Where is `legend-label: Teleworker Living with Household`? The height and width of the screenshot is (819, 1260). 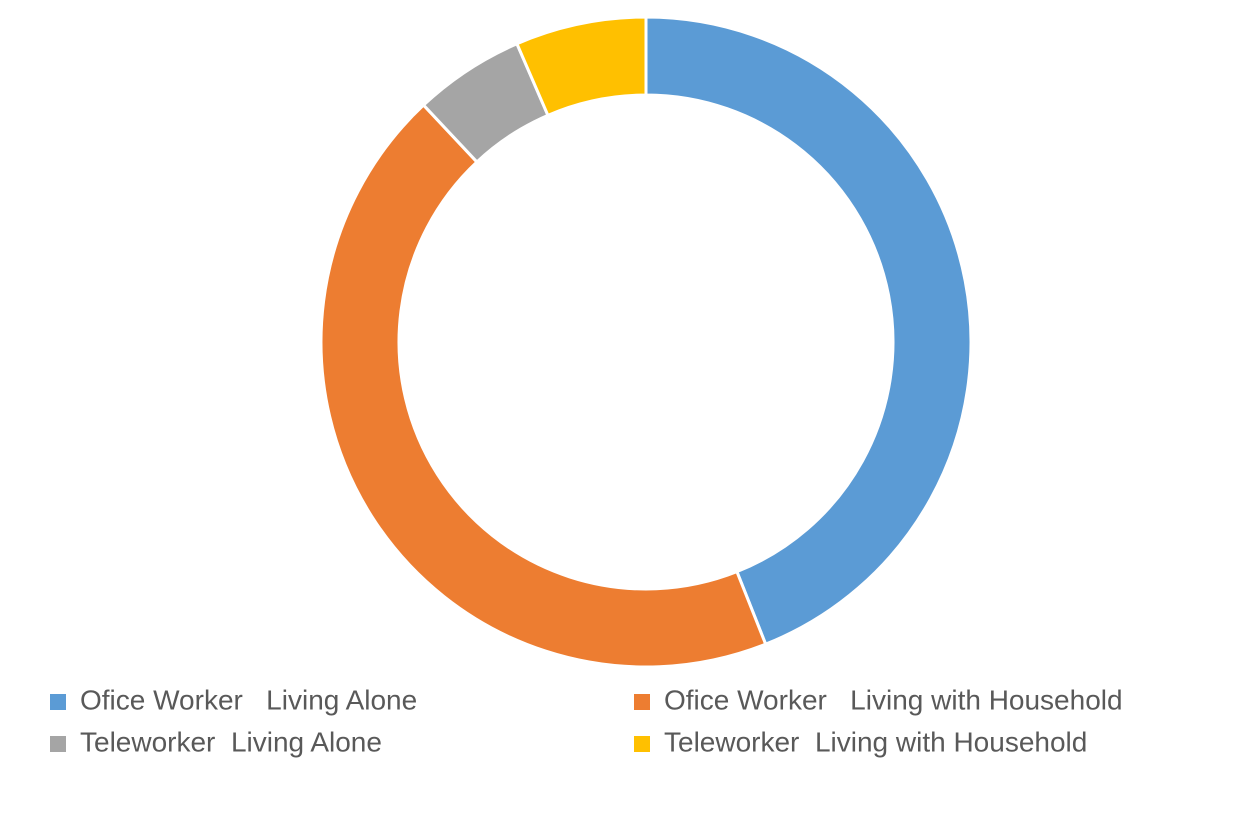
legend-label: Teleworker Living with Household is located at coordinates (875, 741).